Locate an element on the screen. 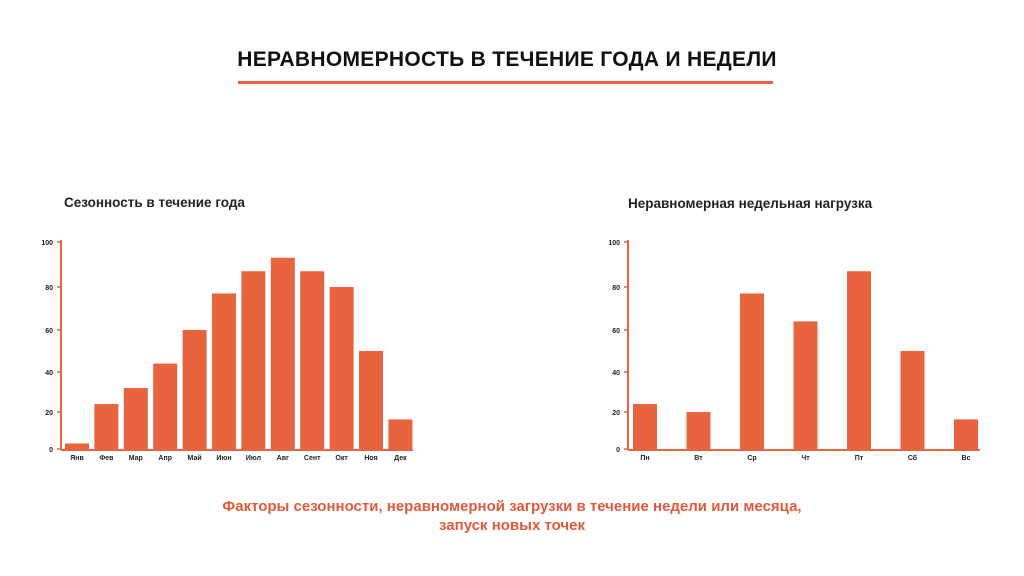 This screenshot has height=576, width=1024. x-tick-label: Ср is located at coordinates (751, 458).